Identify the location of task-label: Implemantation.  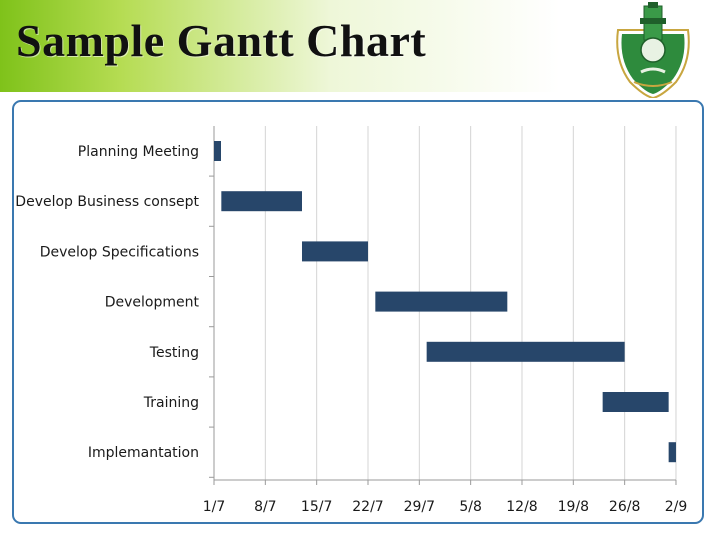
(143, 453).